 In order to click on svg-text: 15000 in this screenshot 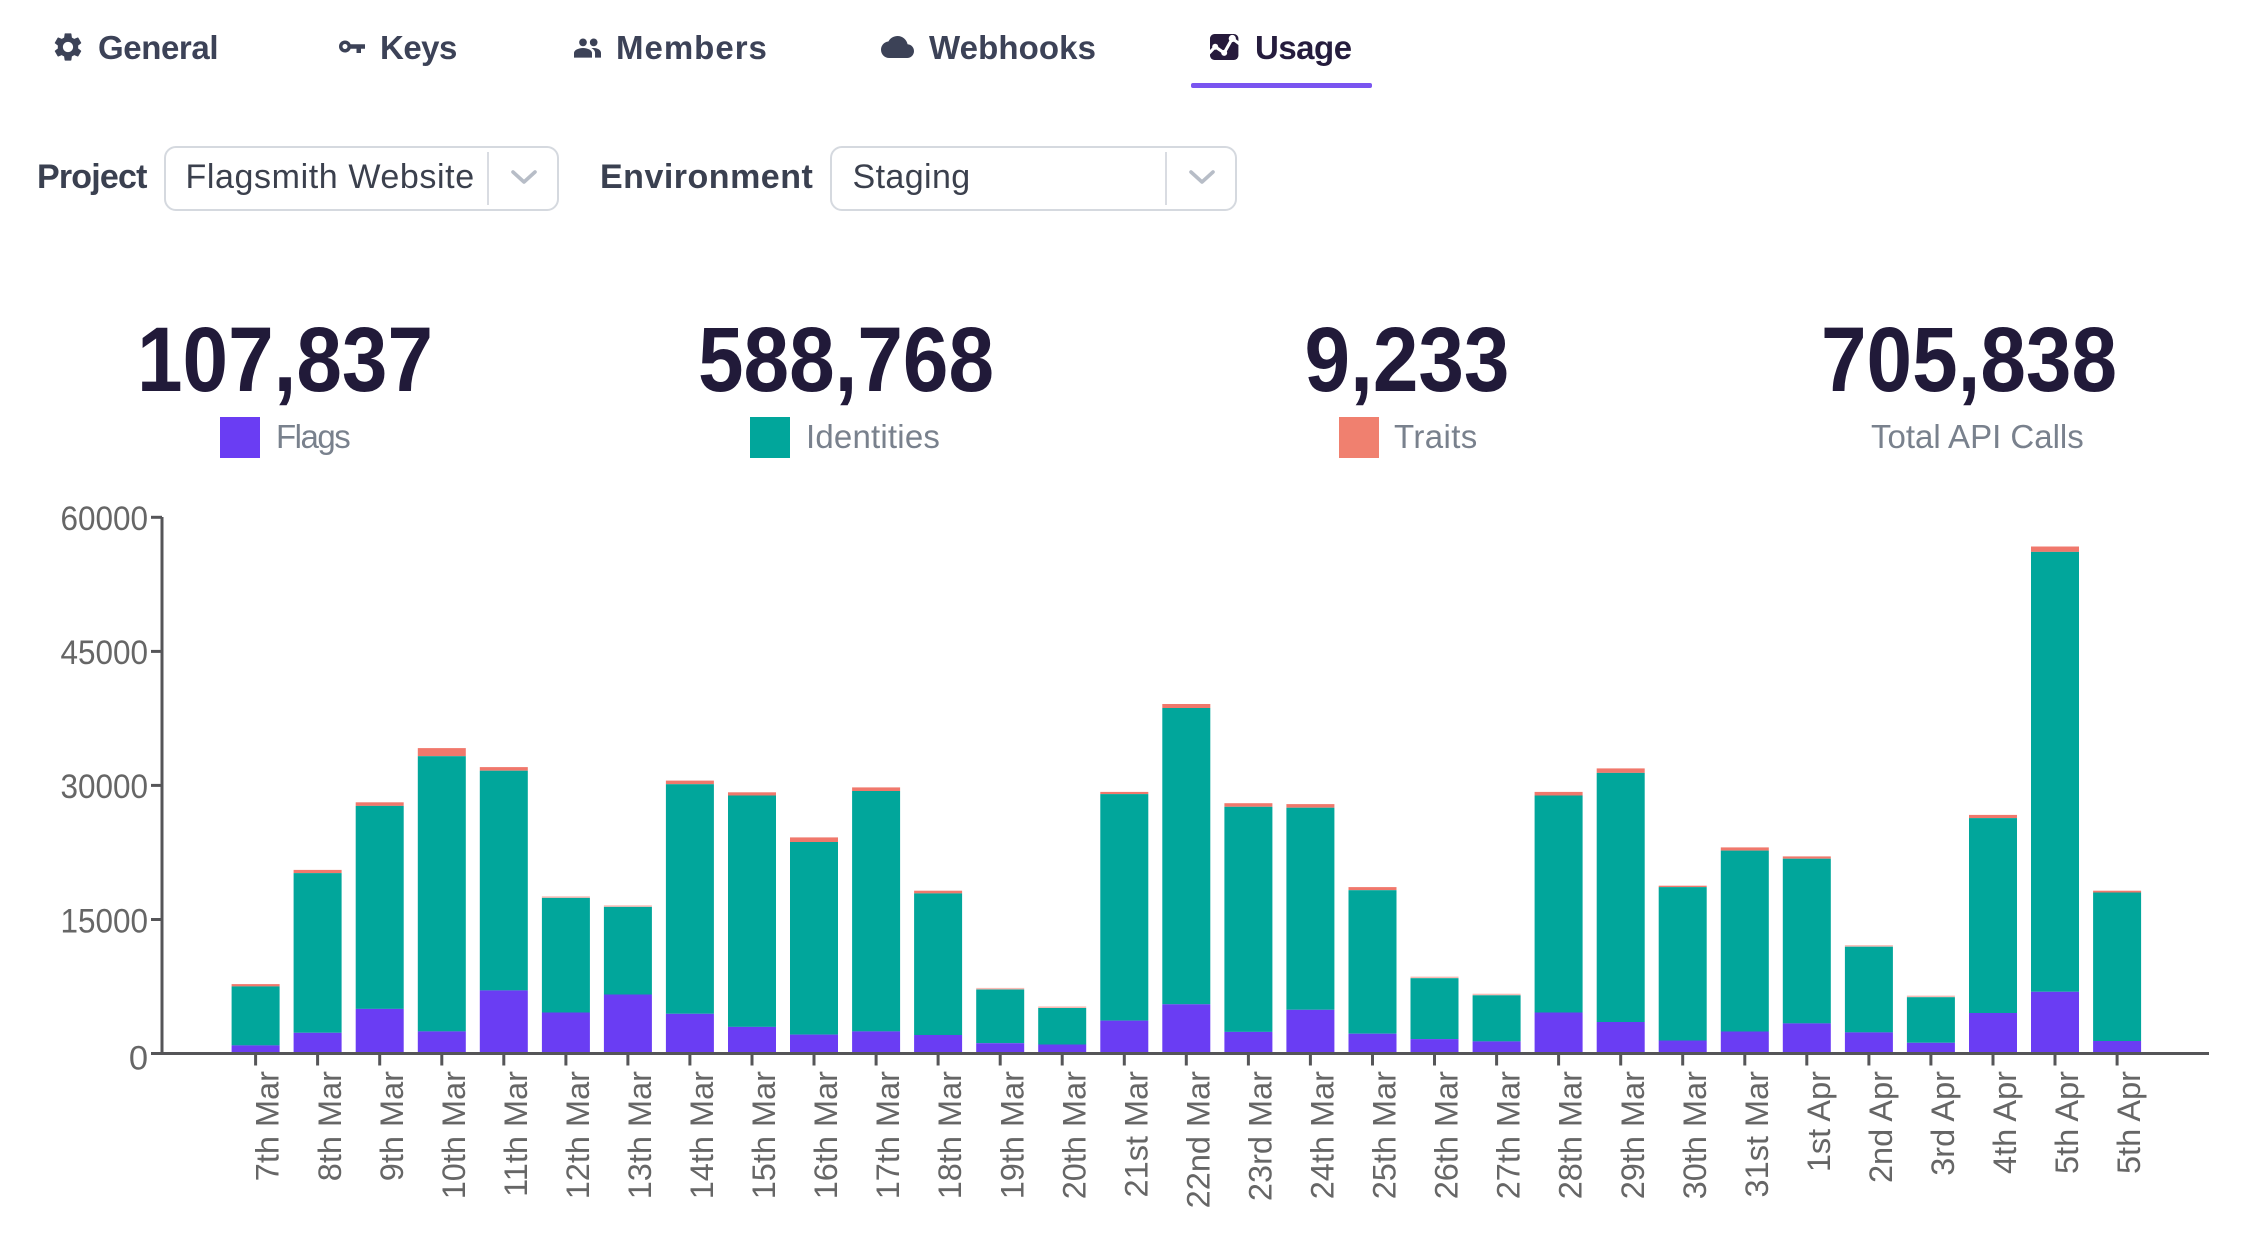, I will do `click(105, 921)`.